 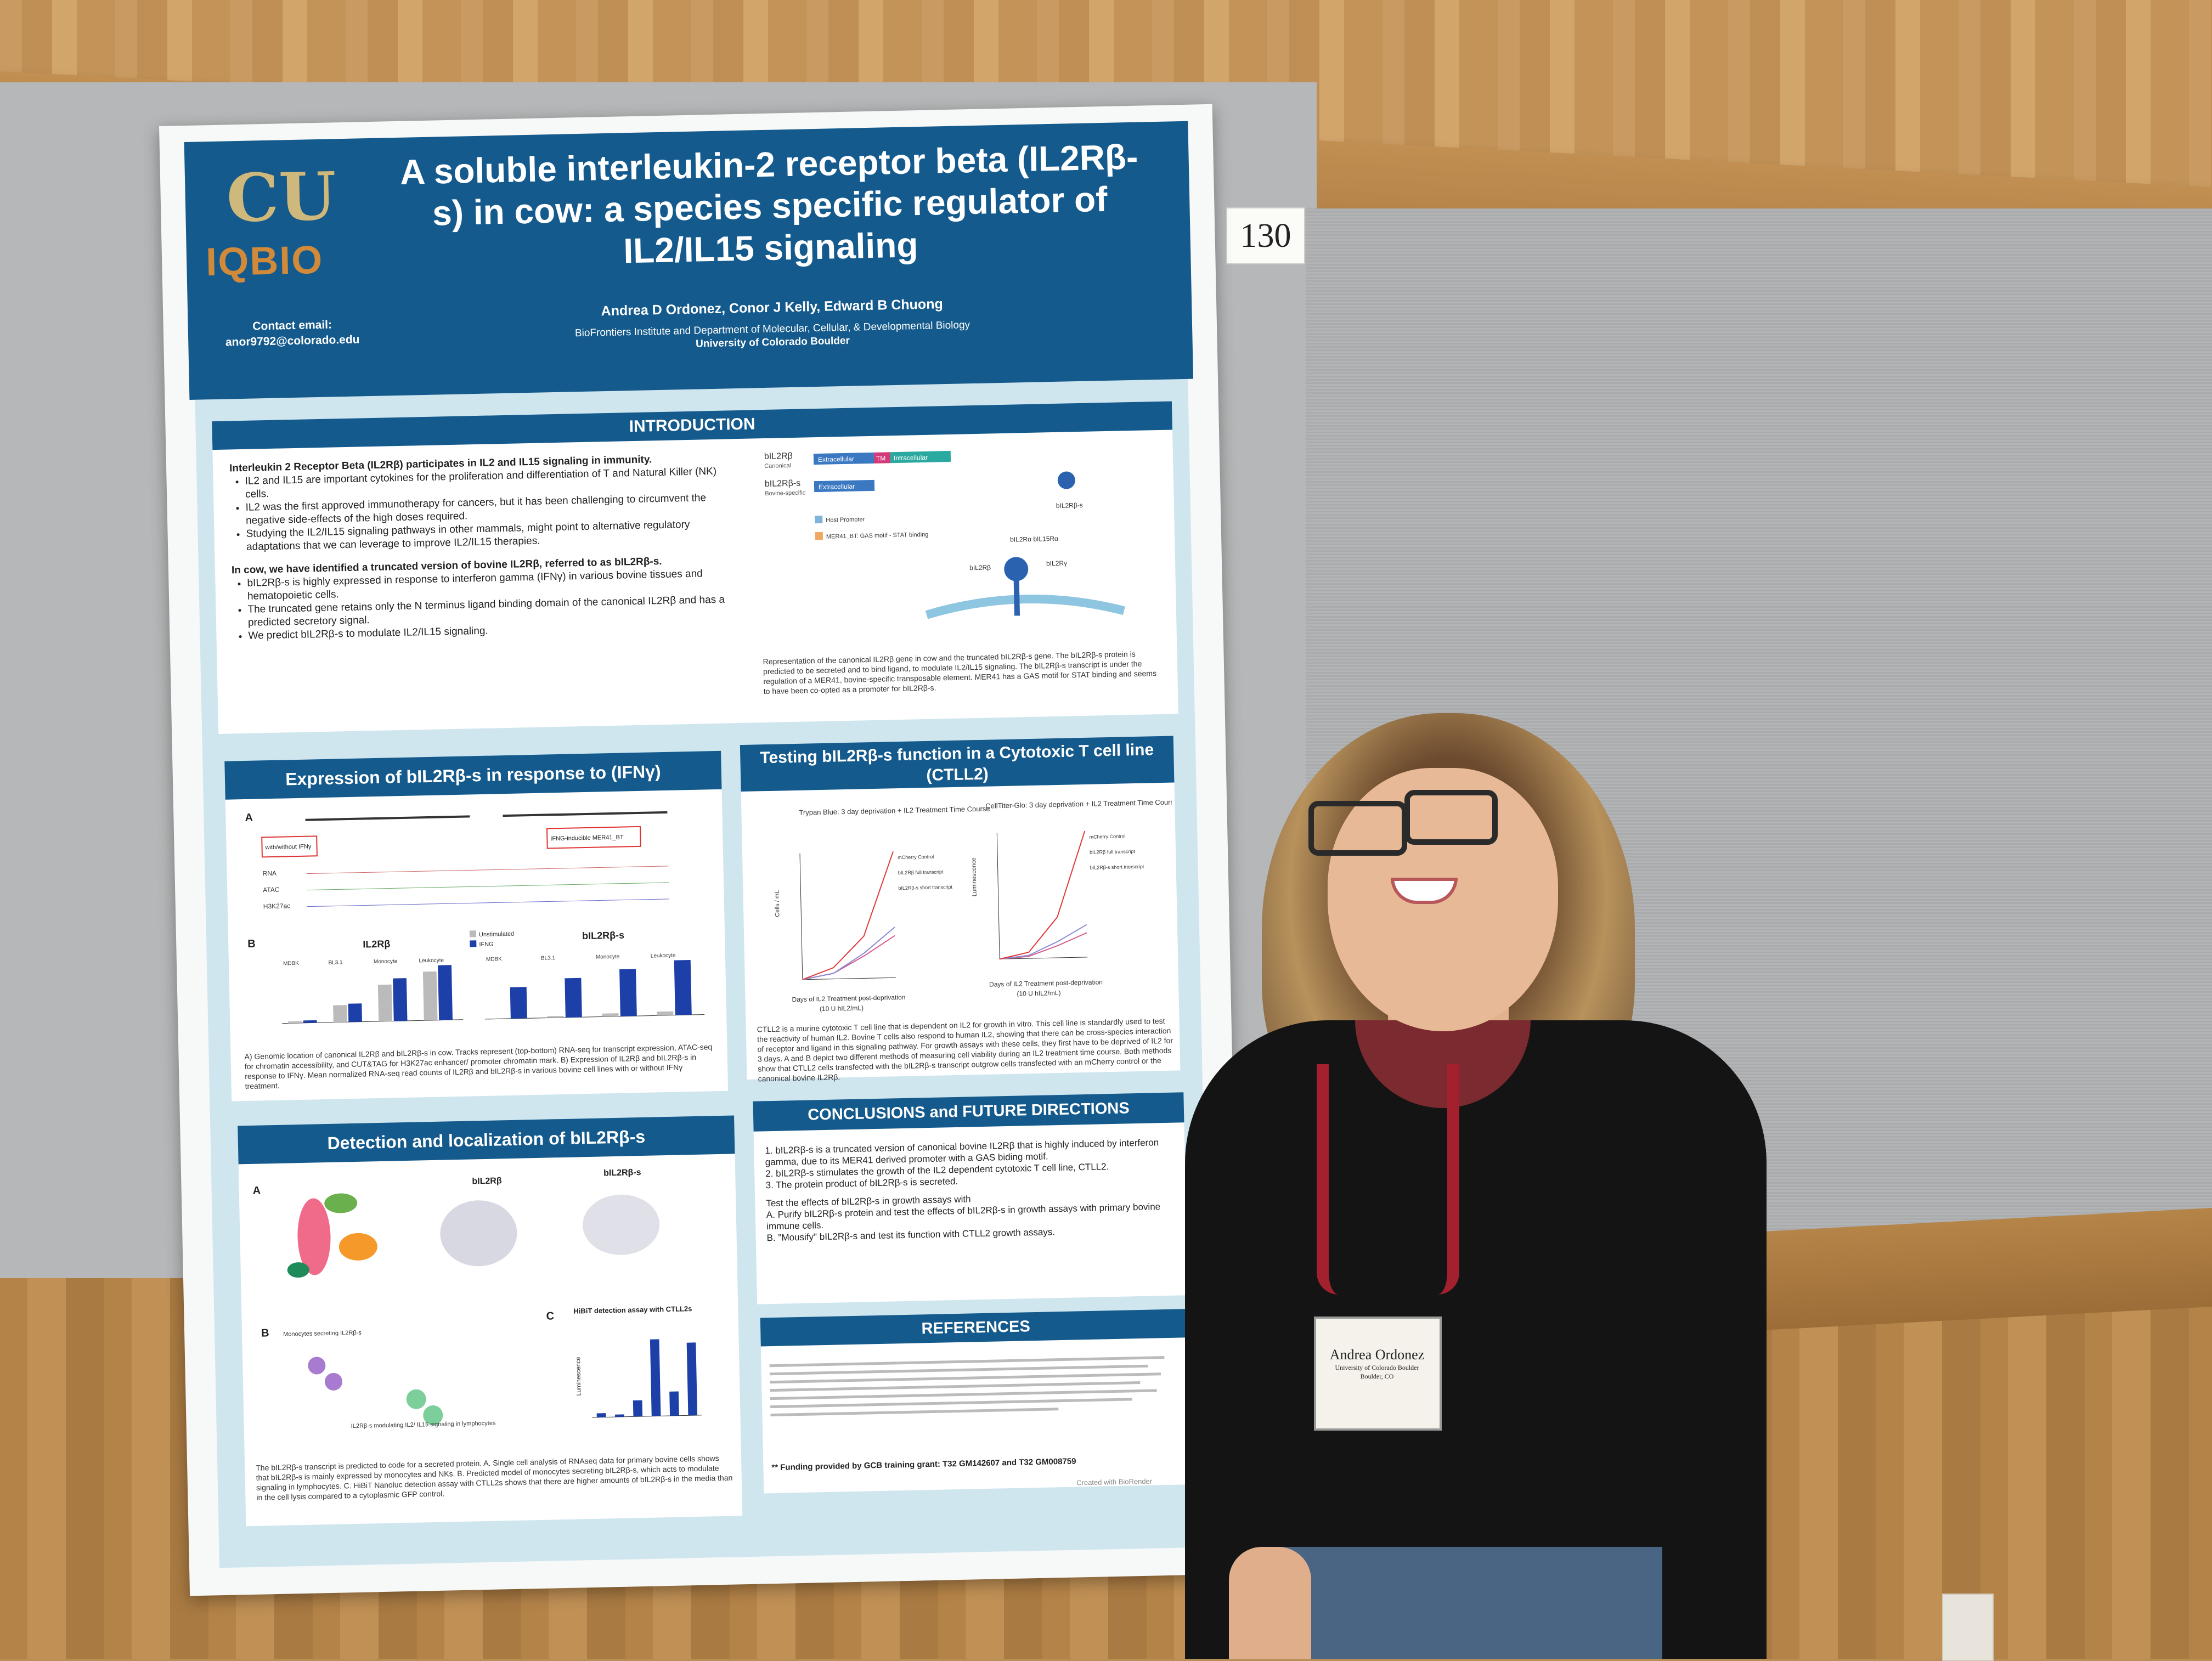 I want to click on badge-org: University of Colorado Boulder, so click(x=1377, y=1367).